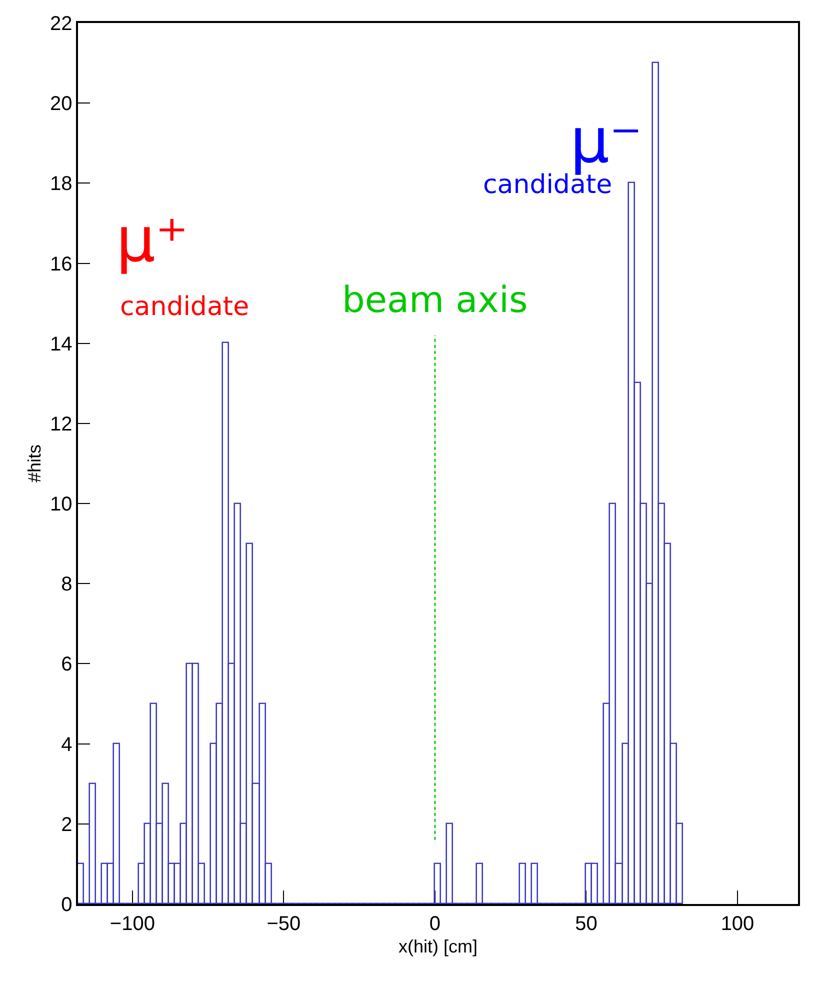  Describe the element at coordinates (61, 424) in the screenshot. I see `y-tick-label: 12` at that location.